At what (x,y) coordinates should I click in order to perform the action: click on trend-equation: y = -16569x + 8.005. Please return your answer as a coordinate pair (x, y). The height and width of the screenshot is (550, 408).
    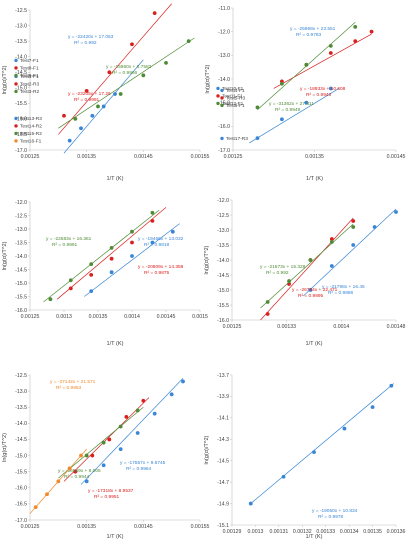
    Looking at the image, I should click on (79, 471).